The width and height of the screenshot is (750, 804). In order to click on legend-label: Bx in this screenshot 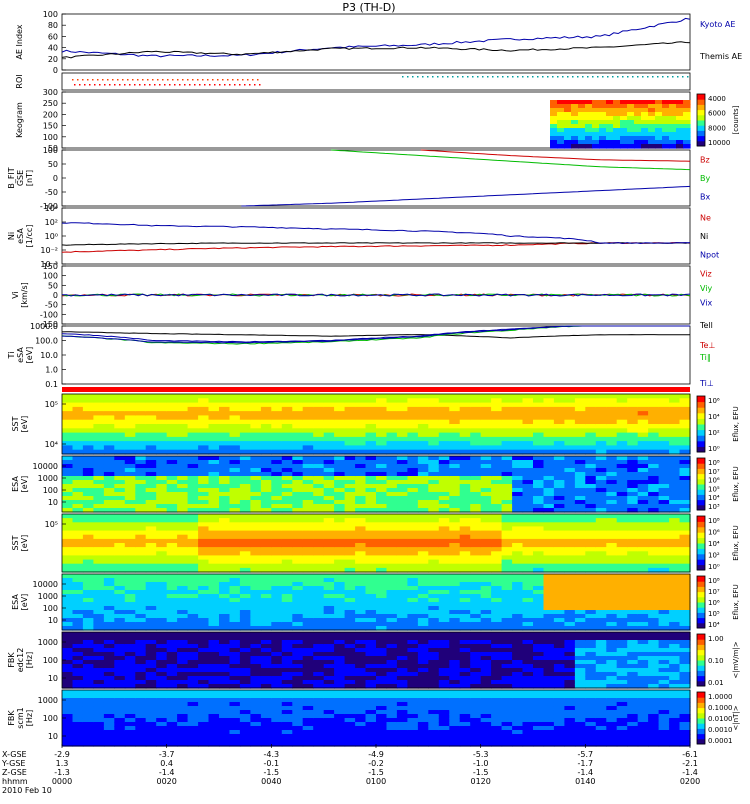, I will do `click(705, 197)`.